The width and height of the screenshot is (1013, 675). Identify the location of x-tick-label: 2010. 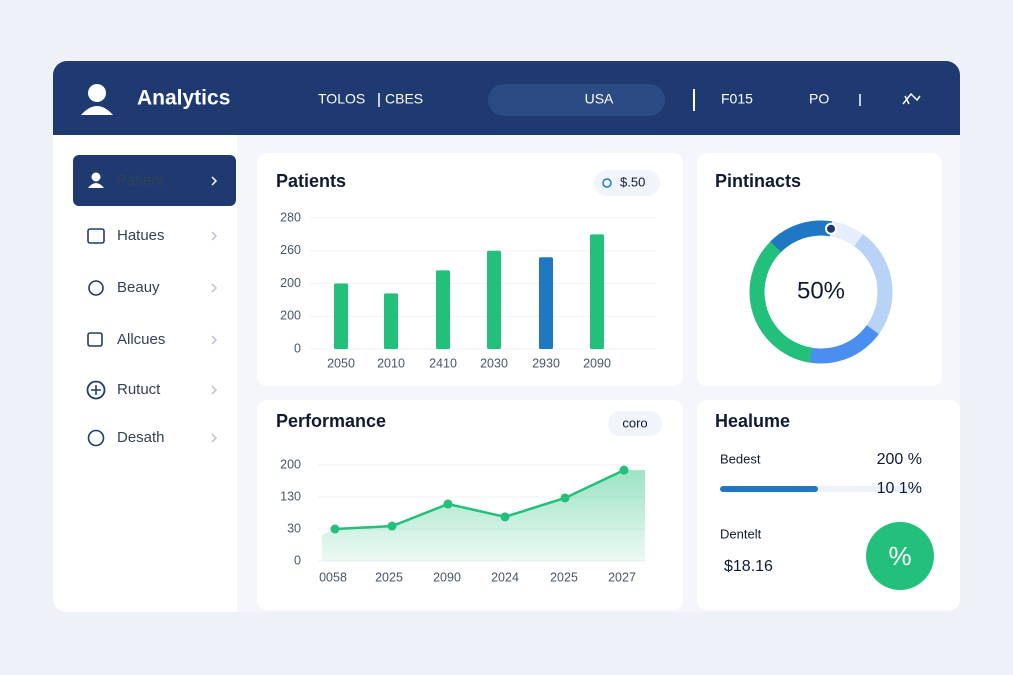
(391, 363).